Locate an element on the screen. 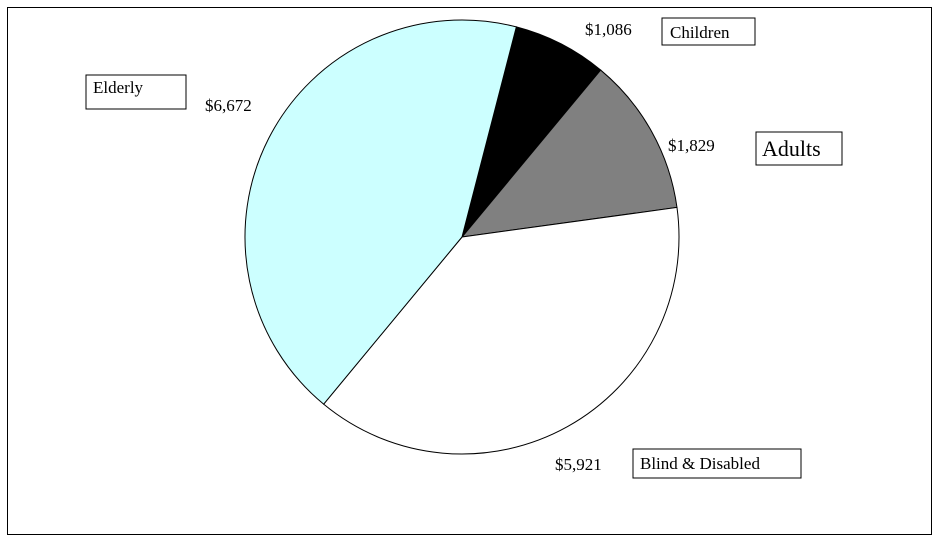 The width and height of the screenshot is (940, 535). category-box-elderly is located at coordinates (136, 92).